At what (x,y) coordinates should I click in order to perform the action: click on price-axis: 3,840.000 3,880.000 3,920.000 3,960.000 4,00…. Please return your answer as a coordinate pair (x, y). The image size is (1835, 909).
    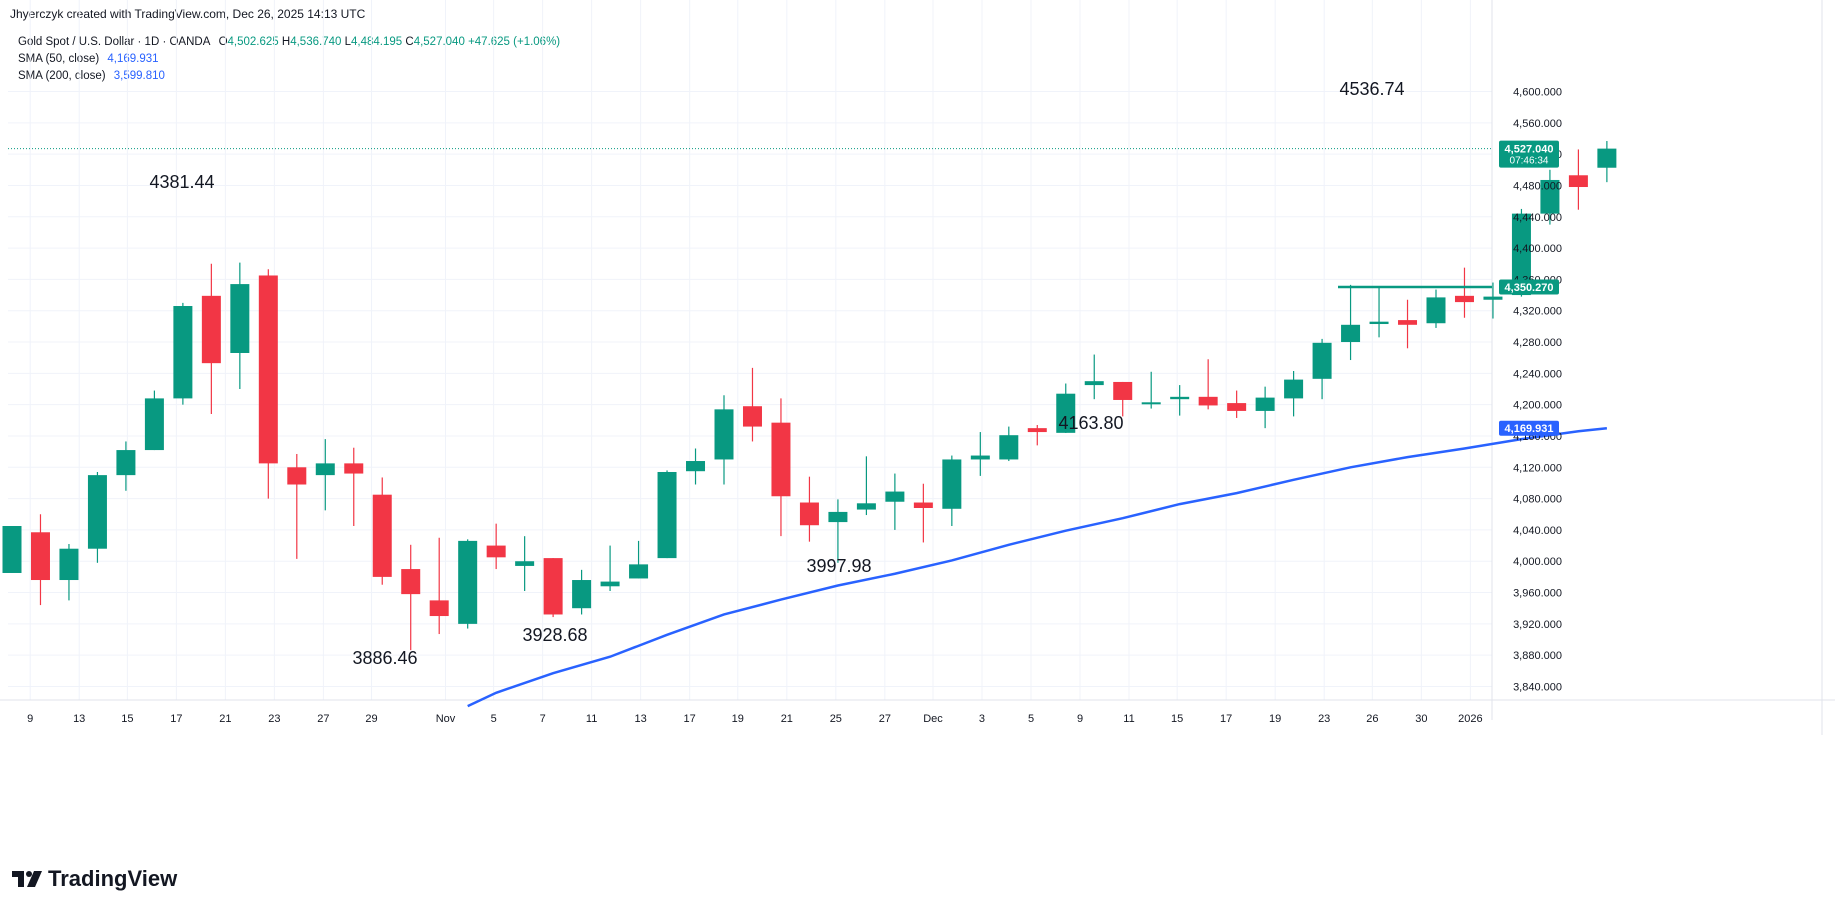
    Looking at the image, I should click on (1530, 390).